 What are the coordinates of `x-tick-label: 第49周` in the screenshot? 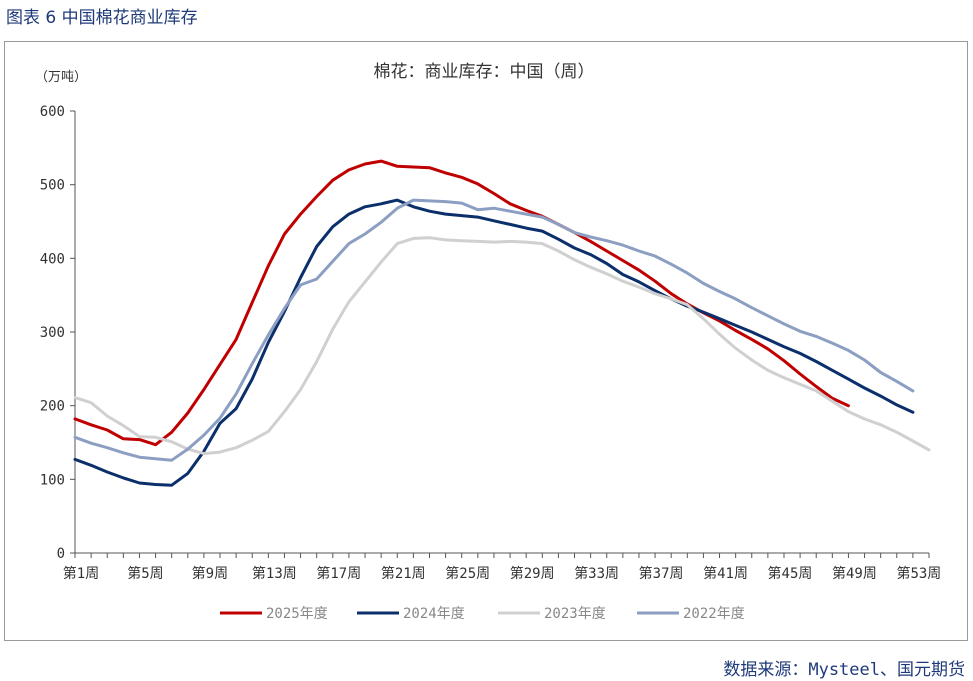 It's located at (854, 573).